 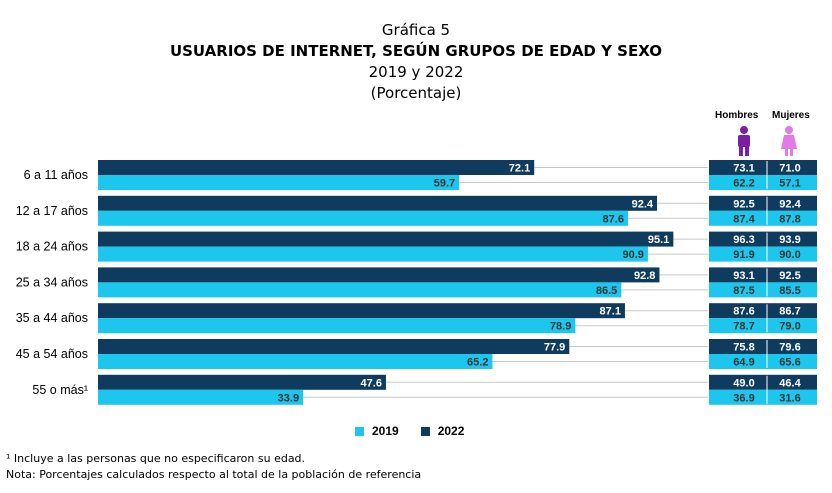 What do you see at coordinates (52, 354) in the screenshot?
I see `category-label: 45 a 54 años` at bounding box center [52, 354].